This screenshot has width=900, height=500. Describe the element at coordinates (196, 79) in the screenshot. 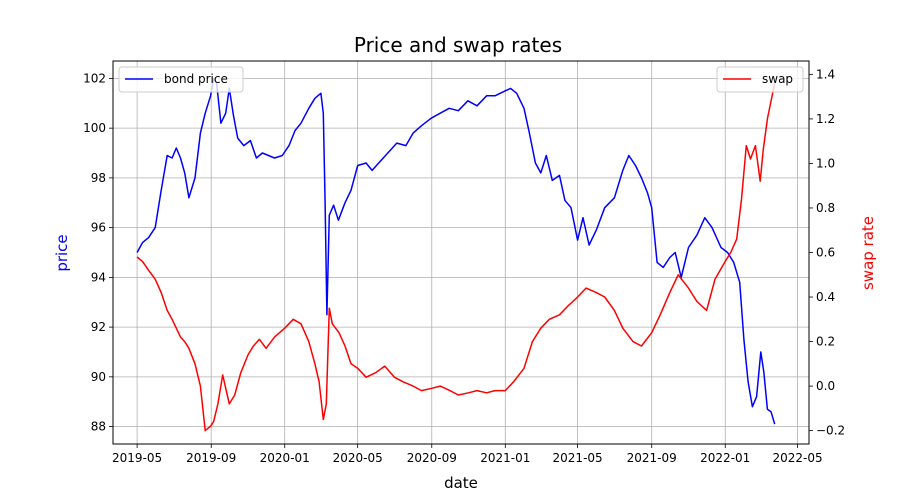

I see `legend-bond-price-label: bond price` at that location.